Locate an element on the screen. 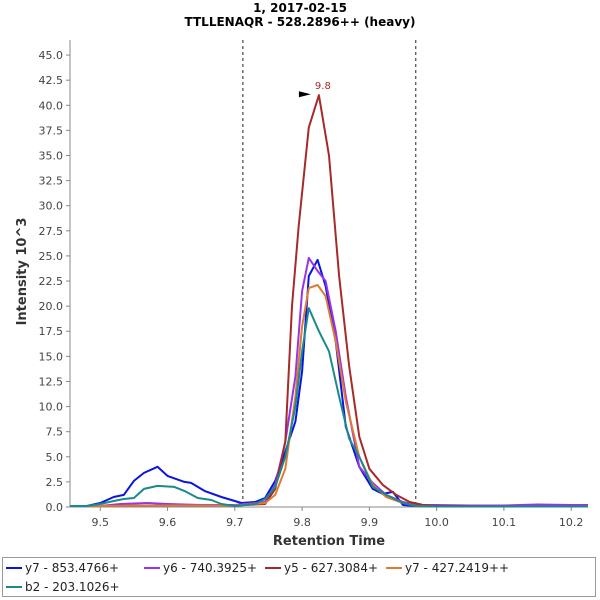 The width and height of the screenshot is (600, 600). y-tick-label: 17.5 is located at coordinates (51, 331).